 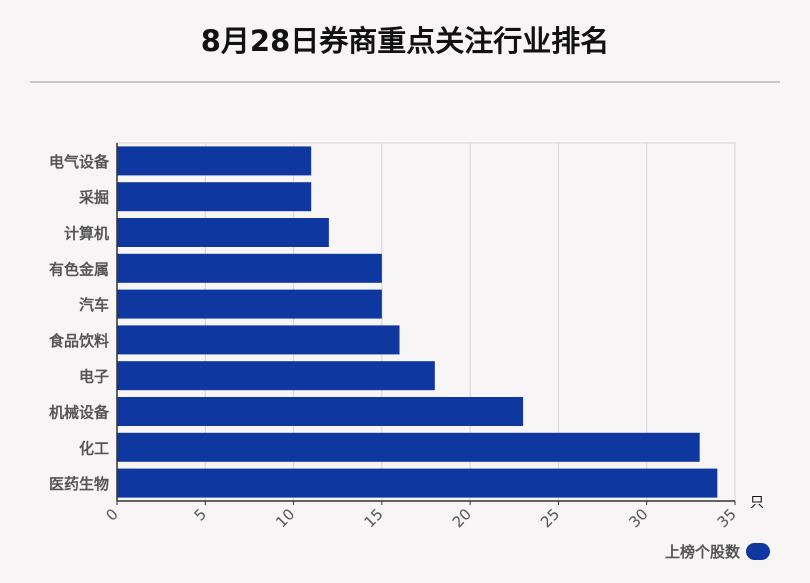 I want to click on chart-title: 8月28日券商重点关注行业排名, so click(x=405, y=41).